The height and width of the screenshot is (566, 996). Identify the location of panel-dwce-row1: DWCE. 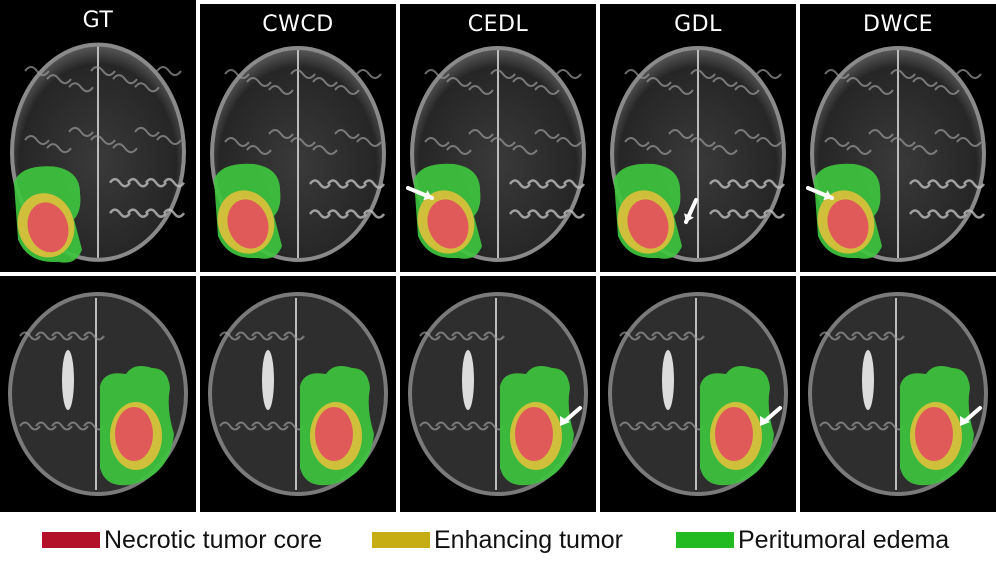
(898, 138).